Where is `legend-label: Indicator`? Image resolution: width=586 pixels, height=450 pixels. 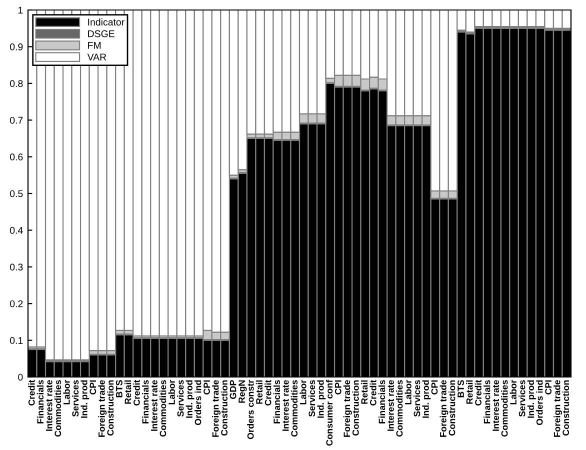 legend-label: Indicator is located at coordinates (106, 22).